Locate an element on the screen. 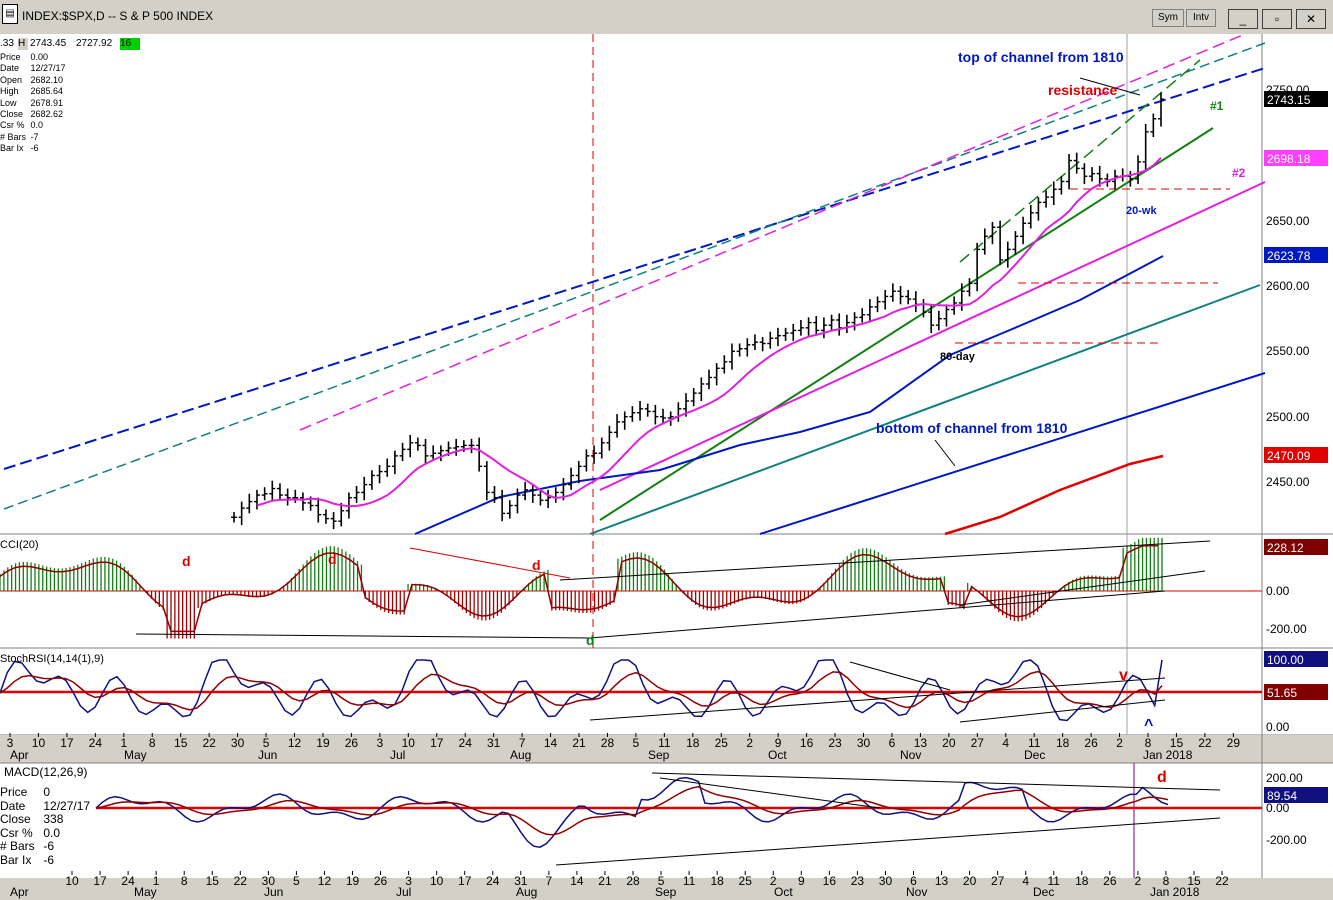 The height and width of the screenshot is (900, 1333). price-tick: 2500.00 is located at coordinates (1288, 417).